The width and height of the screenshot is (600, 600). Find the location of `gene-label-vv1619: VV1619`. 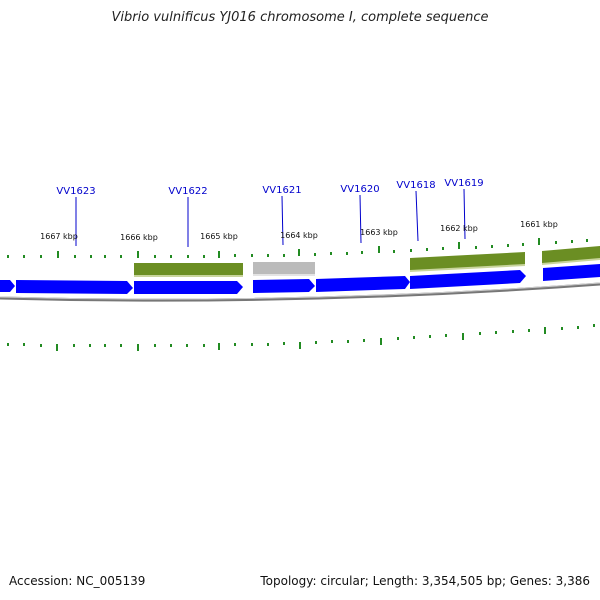

gene-label-vv1619: VV1619 is located at coordinates (463, 183).